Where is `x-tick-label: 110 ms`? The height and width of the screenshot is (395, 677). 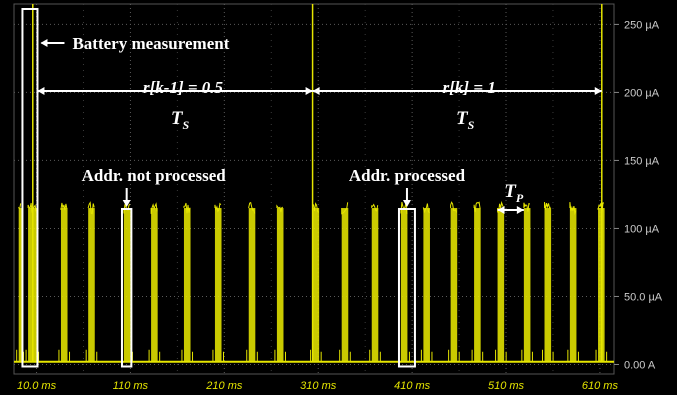
x-tick-label: 110 ms is located at coordinates (131, 386).